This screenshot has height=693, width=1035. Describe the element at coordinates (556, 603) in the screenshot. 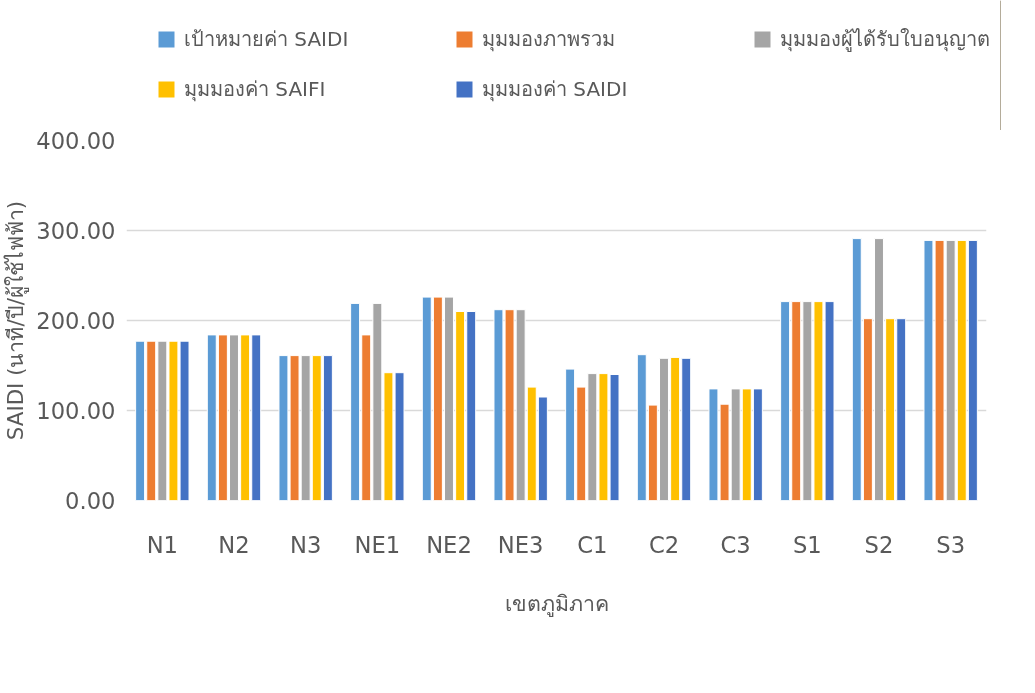

I see `x-axis-title: เขตภูมิภาค` at that location.